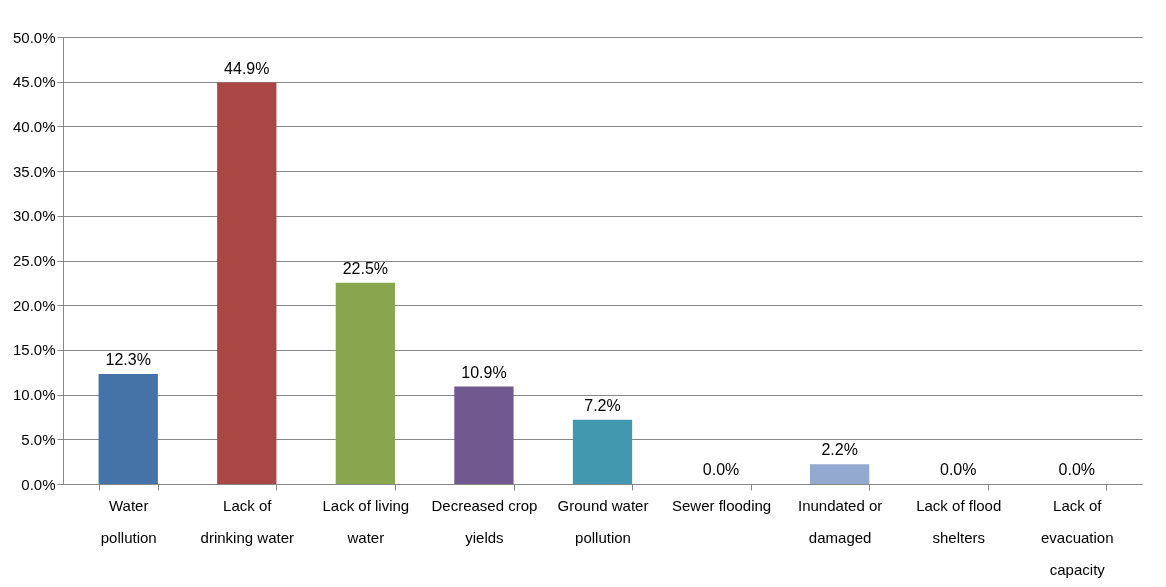  Describe the element at coordinates (365, 268) in the screenshot. I see `data-label: 22.5%` at that location.